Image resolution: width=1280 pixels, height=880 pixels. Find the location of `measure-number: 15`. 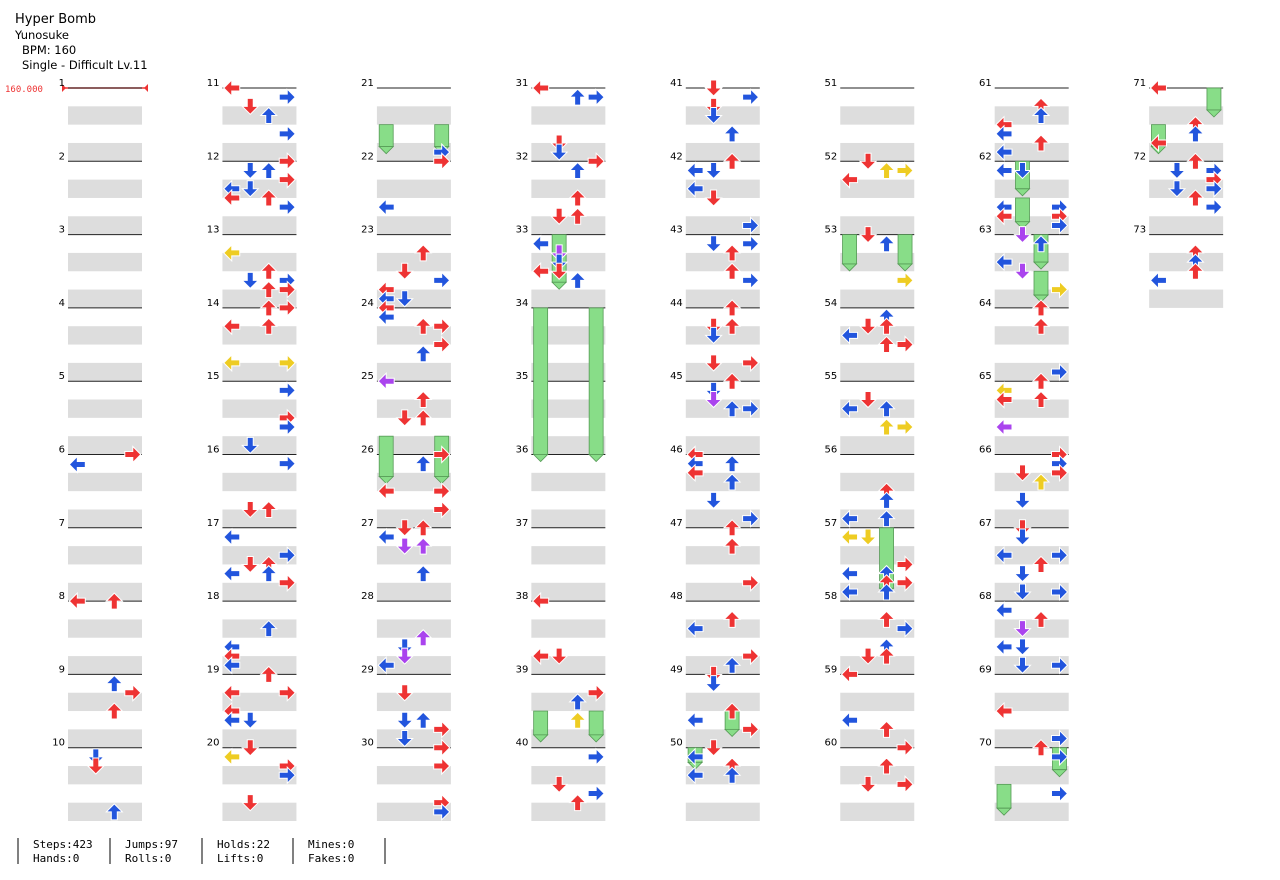

measure-number: 15 is located at coordinates (213, 376).